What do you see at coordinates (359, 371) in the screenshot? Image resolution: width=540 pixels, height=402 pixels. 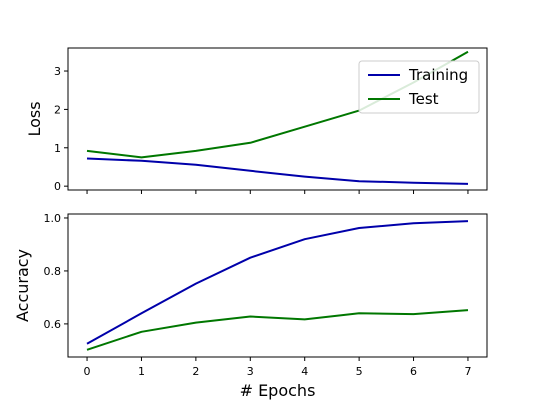 I see `accuracy-x-tick-label: 5` at bounding box center [359, 371].